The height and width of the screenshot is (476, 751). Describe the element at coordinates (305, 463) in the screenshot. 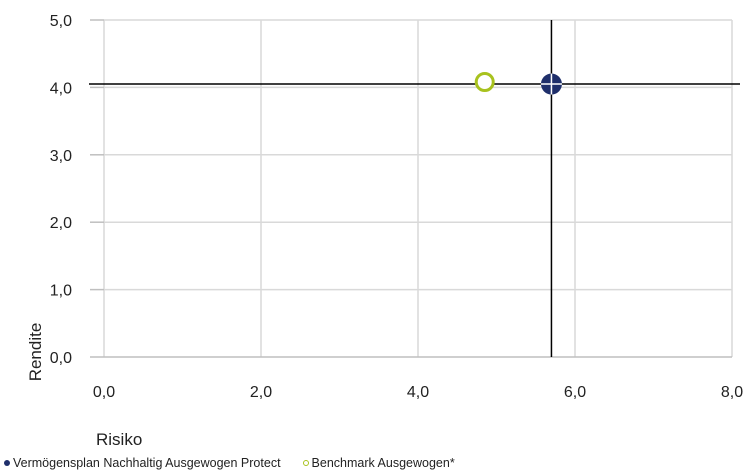

I see `hollow-circle-icon` at that location.